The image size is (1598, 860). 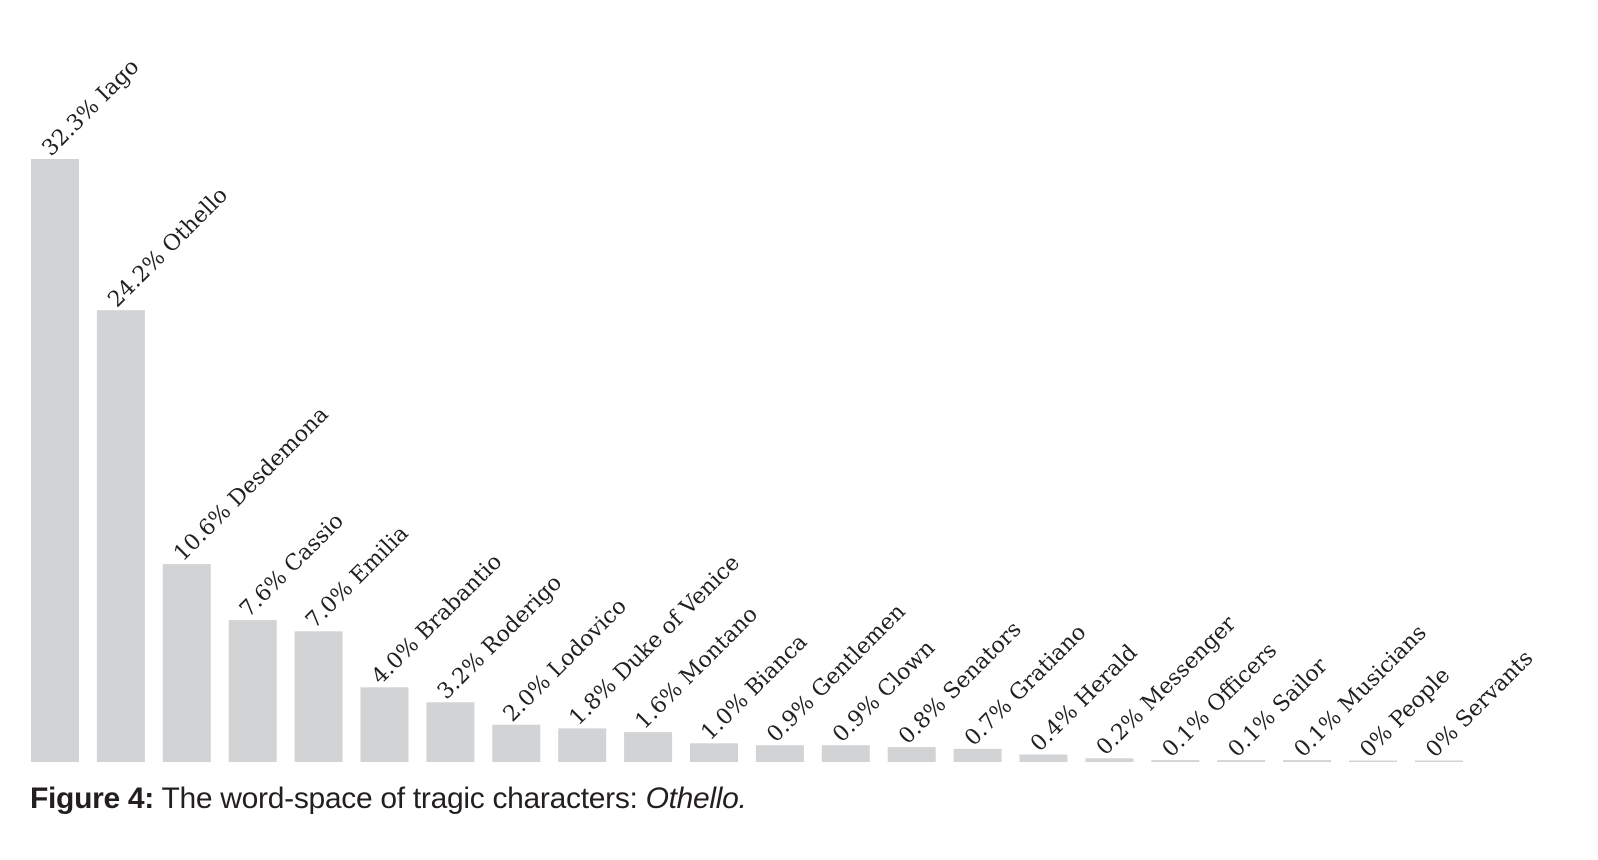 What do you see at coordinates (399, 798) in the screenshot?
I see `figure-caption-text: The word-space of tragic characters:` at bounding box center [399, 798].